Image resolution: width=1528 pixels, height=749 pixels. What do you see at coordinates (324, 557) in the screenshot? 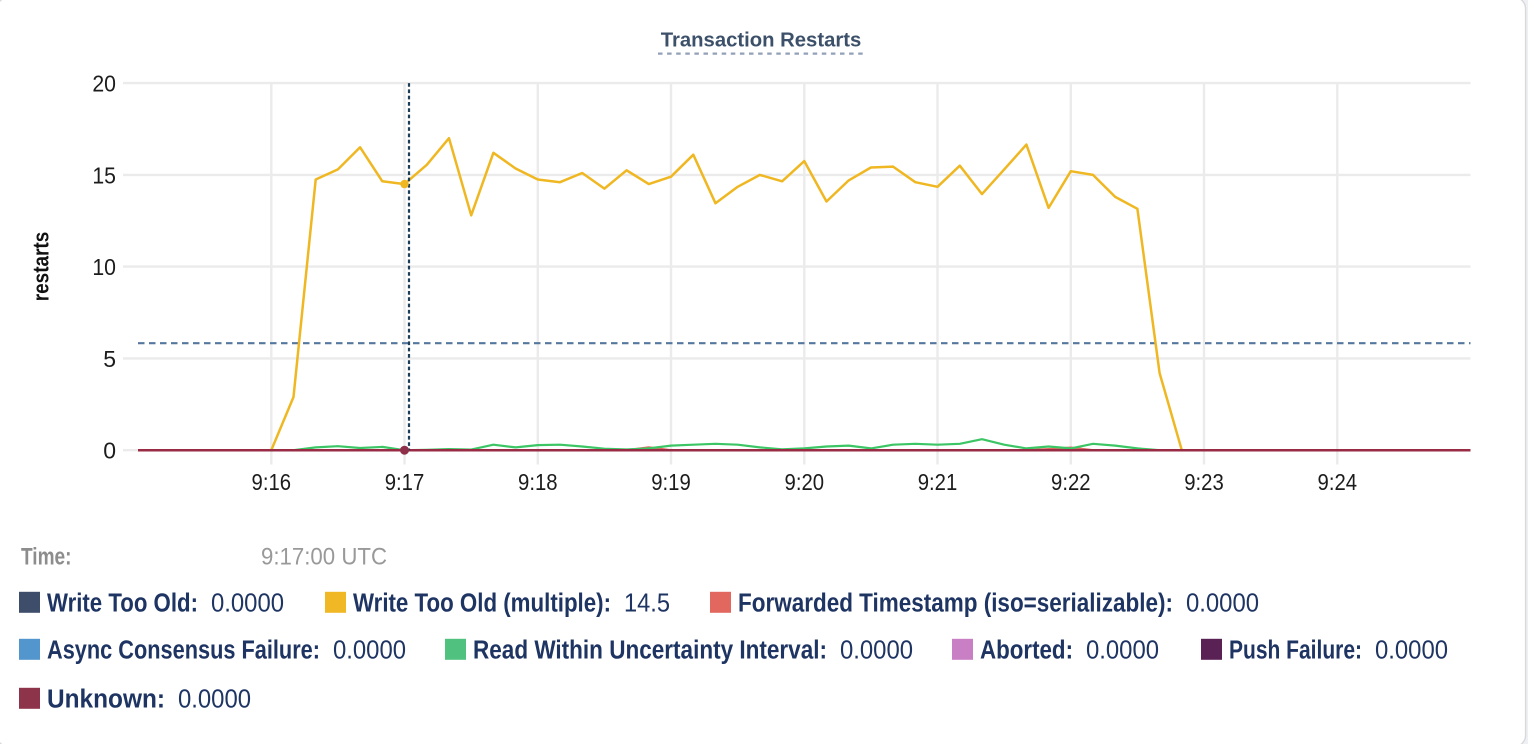
I see `svg-text: 9:17:00 UTC` at bounding box center [324, 557].